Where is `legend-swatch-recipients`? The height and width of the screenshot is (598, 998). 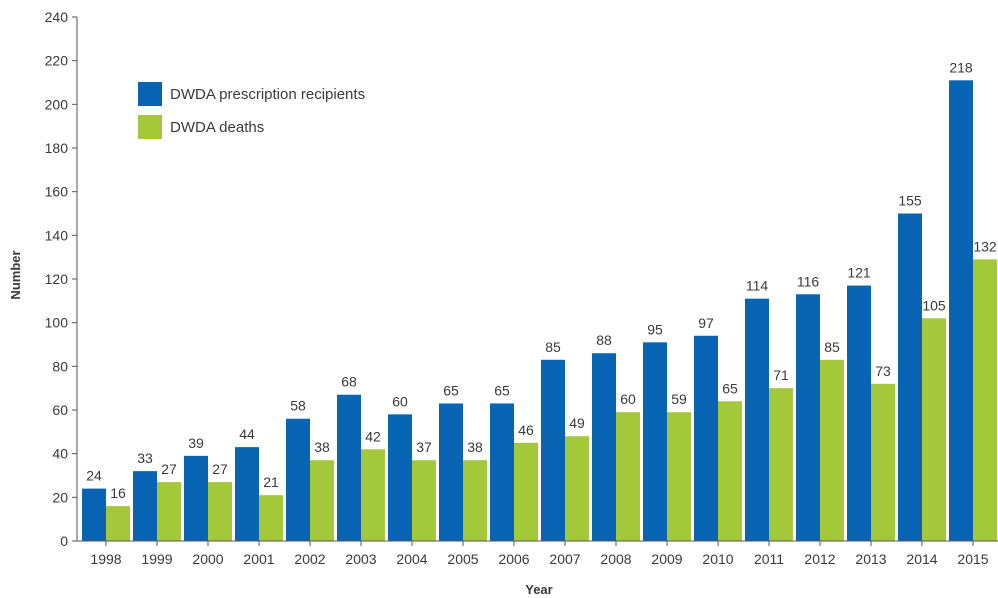
legend-swatch-recipients is located at coordinates (150, 94).